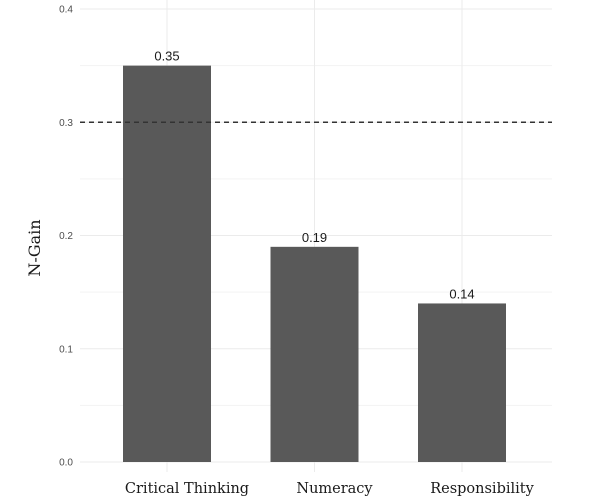  What do you see at coordinates (66, 463) in the screenshot?
I see `y-tick-label: 0.0` at bounding box center [66, 463].